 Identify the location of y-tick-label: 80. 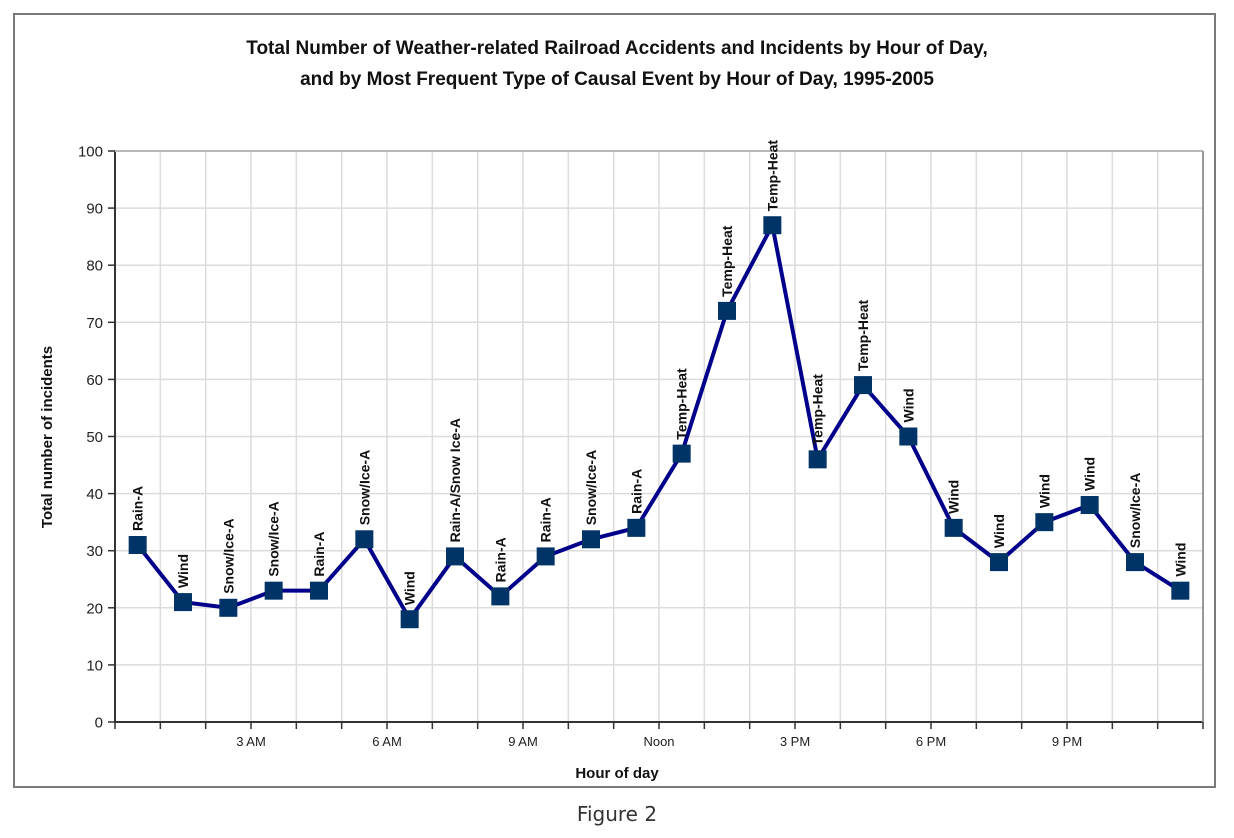
(94, 266).